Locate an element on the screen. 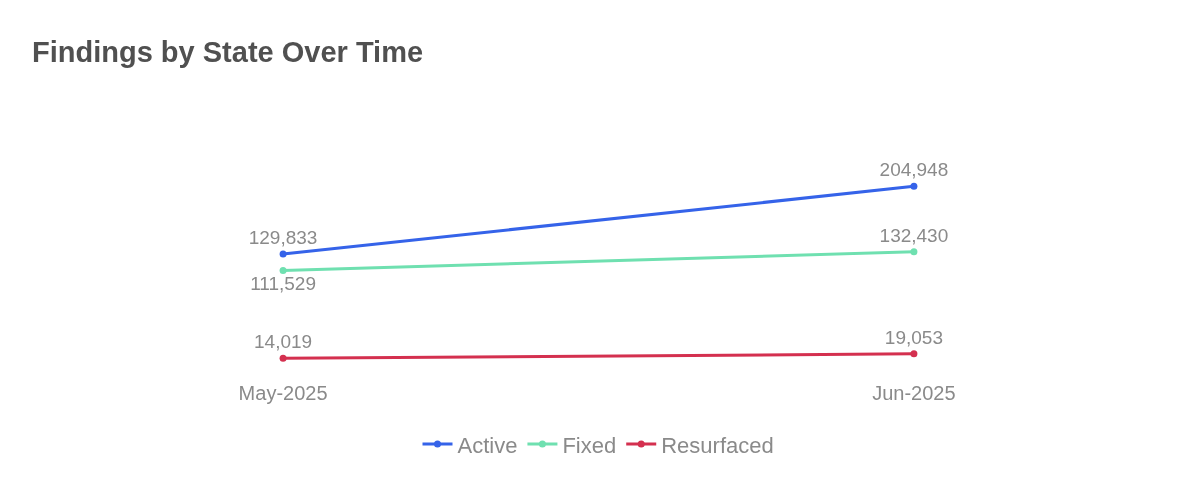 This screenshot has width=1200, height=503. data-label: 129,833 is located at coordinates (283, 237).